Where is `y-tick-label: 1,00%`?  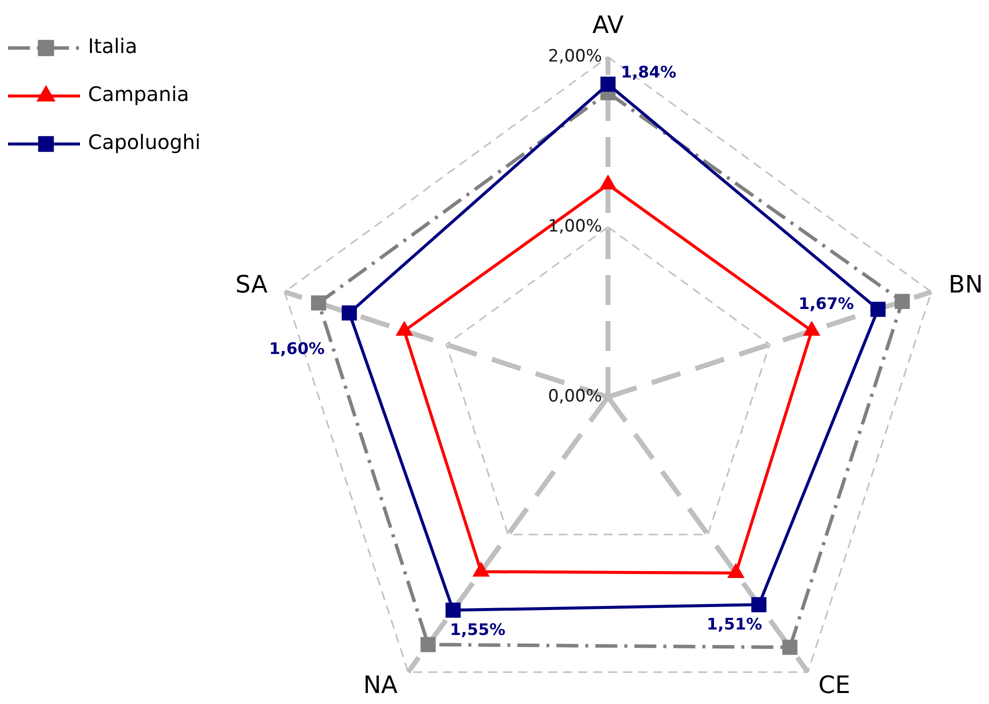
y-tick-label: 1,00% is located at coordinates (575, 226).